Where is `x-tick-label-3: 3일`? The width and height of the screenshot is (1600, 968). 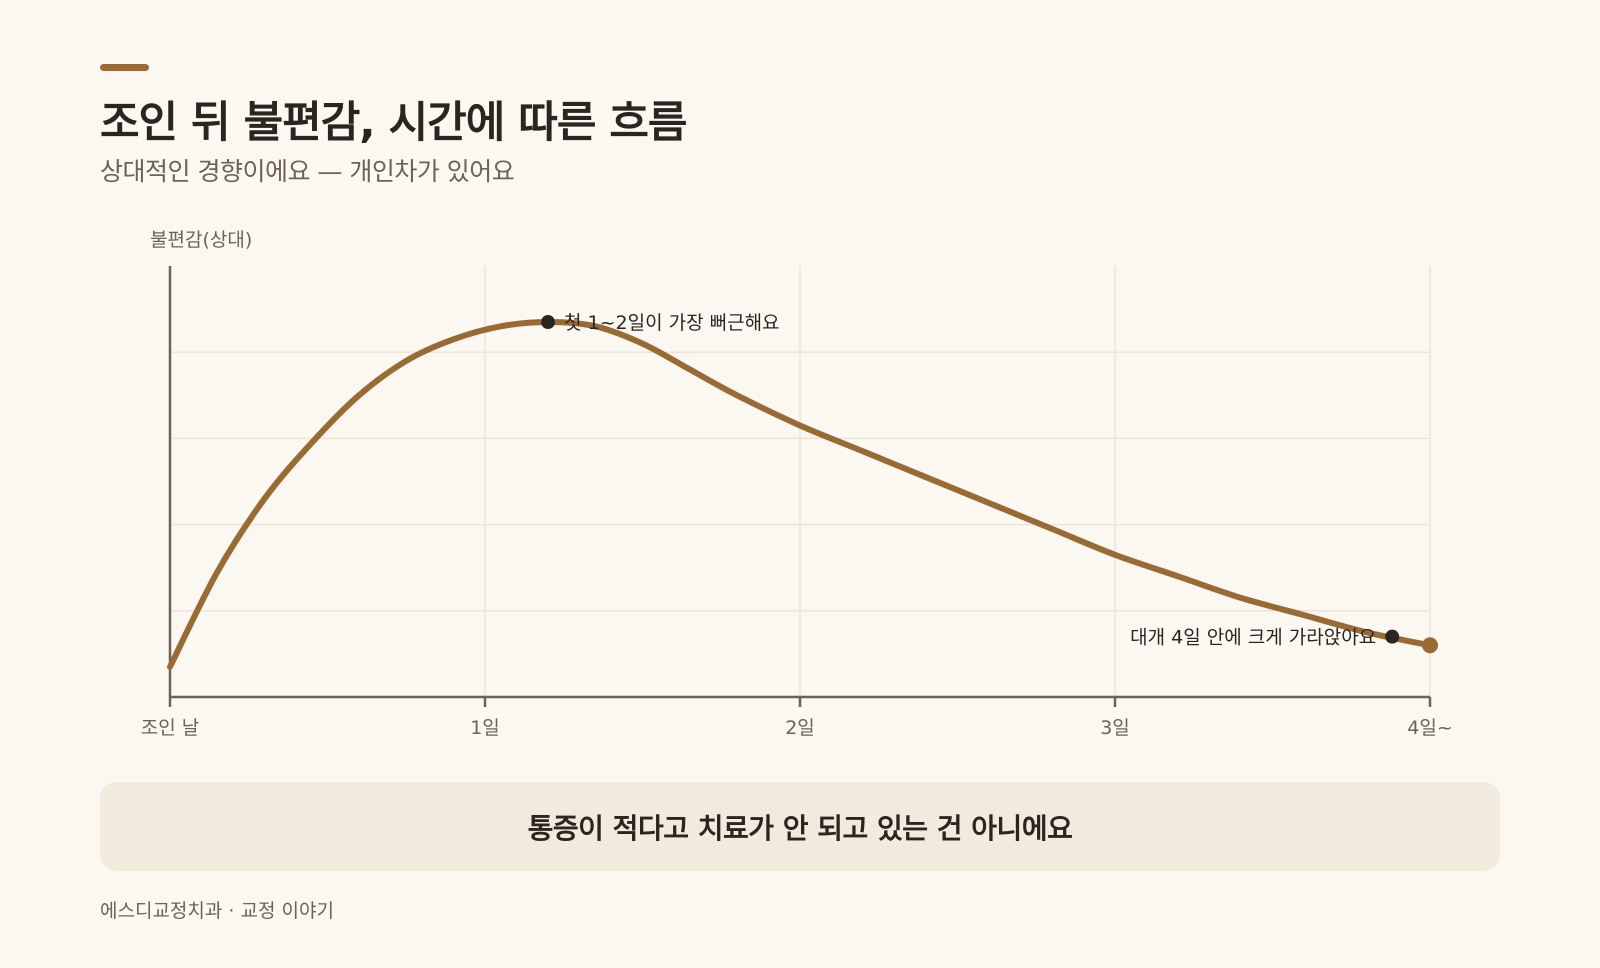 x-tick-label-3: 3일 is located at coordinates (1115, 728).